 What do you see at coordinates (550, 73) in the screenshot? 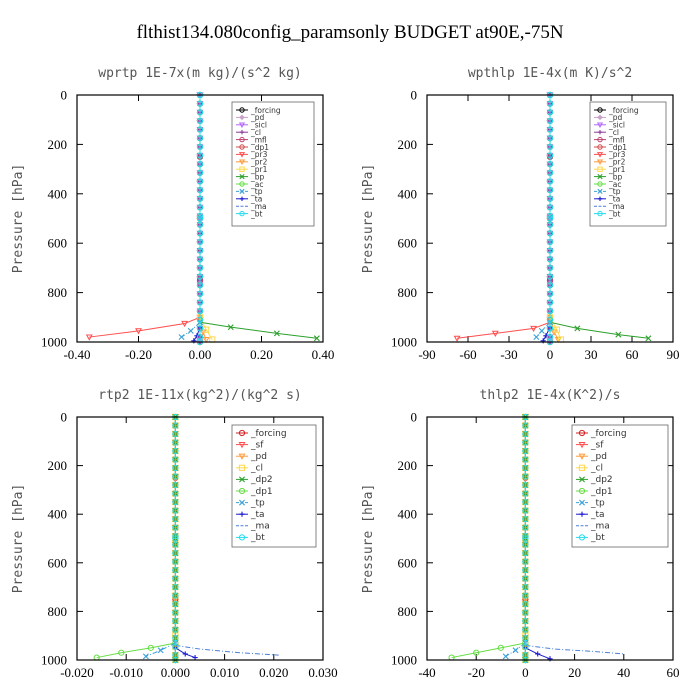
I see `panel-title: wpthlp 1E-4x(m K)/s^2` at bounding box center [550, 73].